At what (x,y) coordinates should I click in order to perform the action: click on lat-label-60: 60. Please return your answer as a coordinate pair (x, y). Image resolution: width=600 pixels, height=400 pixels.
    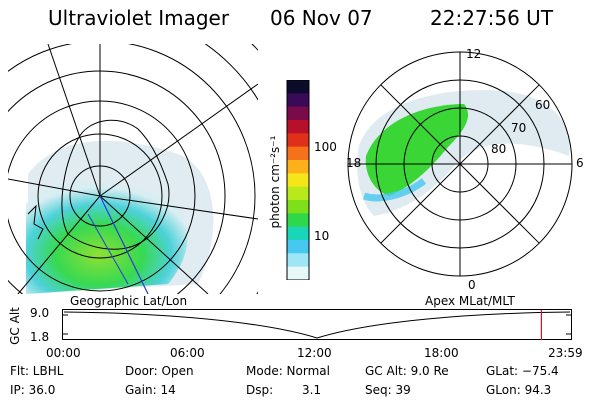
    Looking at the image, I should click on (543, 105).